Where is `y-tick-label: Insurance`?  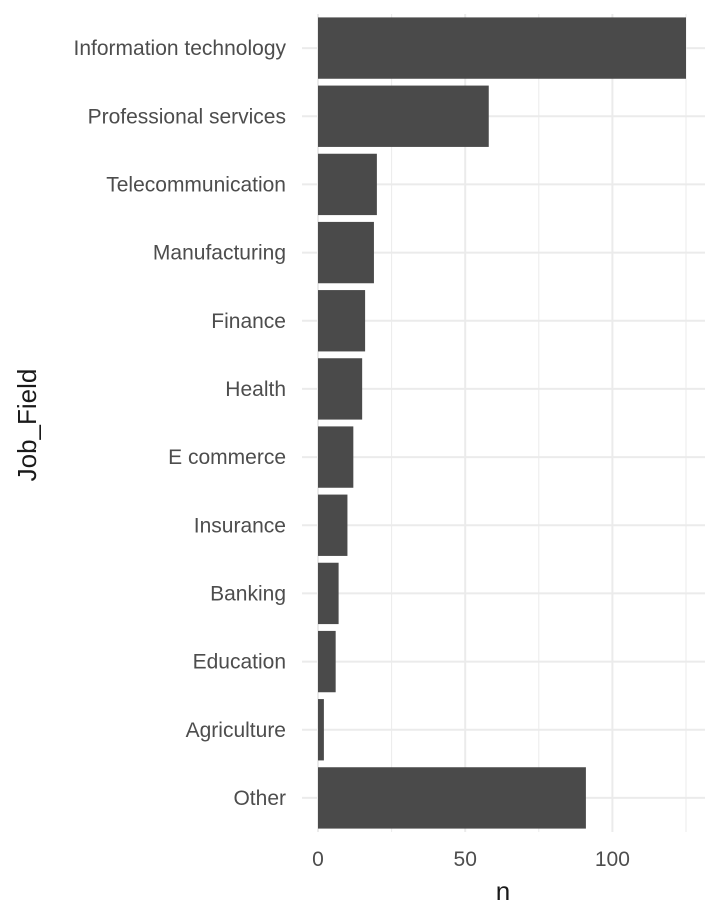
y-tick-label: Insurance is located at coordinates (240, 525).